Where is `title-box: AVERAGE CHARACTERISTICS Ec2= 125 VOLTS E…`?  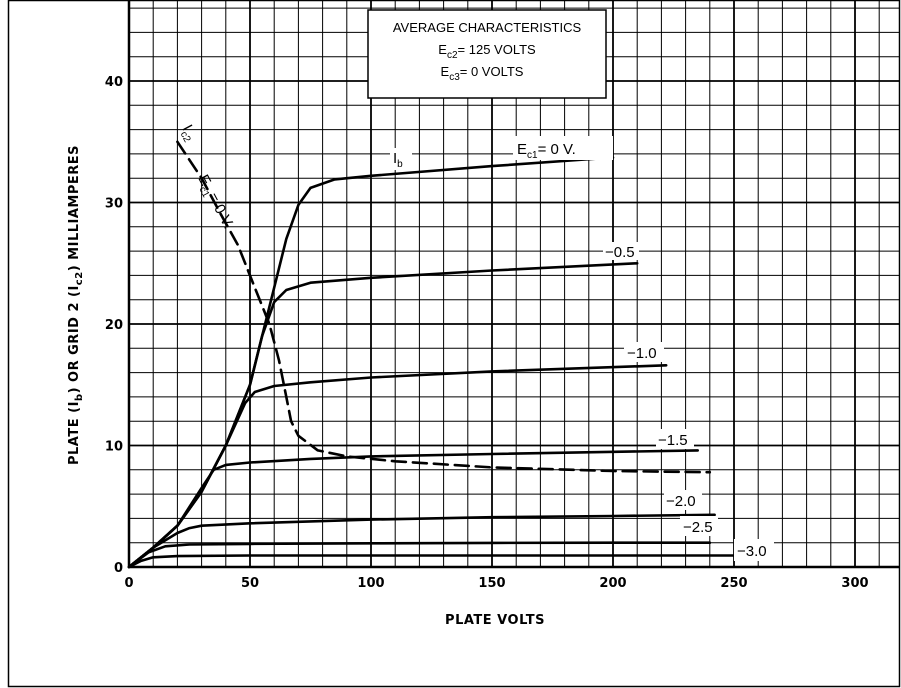
title-box: AVERAGE CHARACTERISTICS Ec2= 125 VOLTS E… is located at coordinates (487, 54).